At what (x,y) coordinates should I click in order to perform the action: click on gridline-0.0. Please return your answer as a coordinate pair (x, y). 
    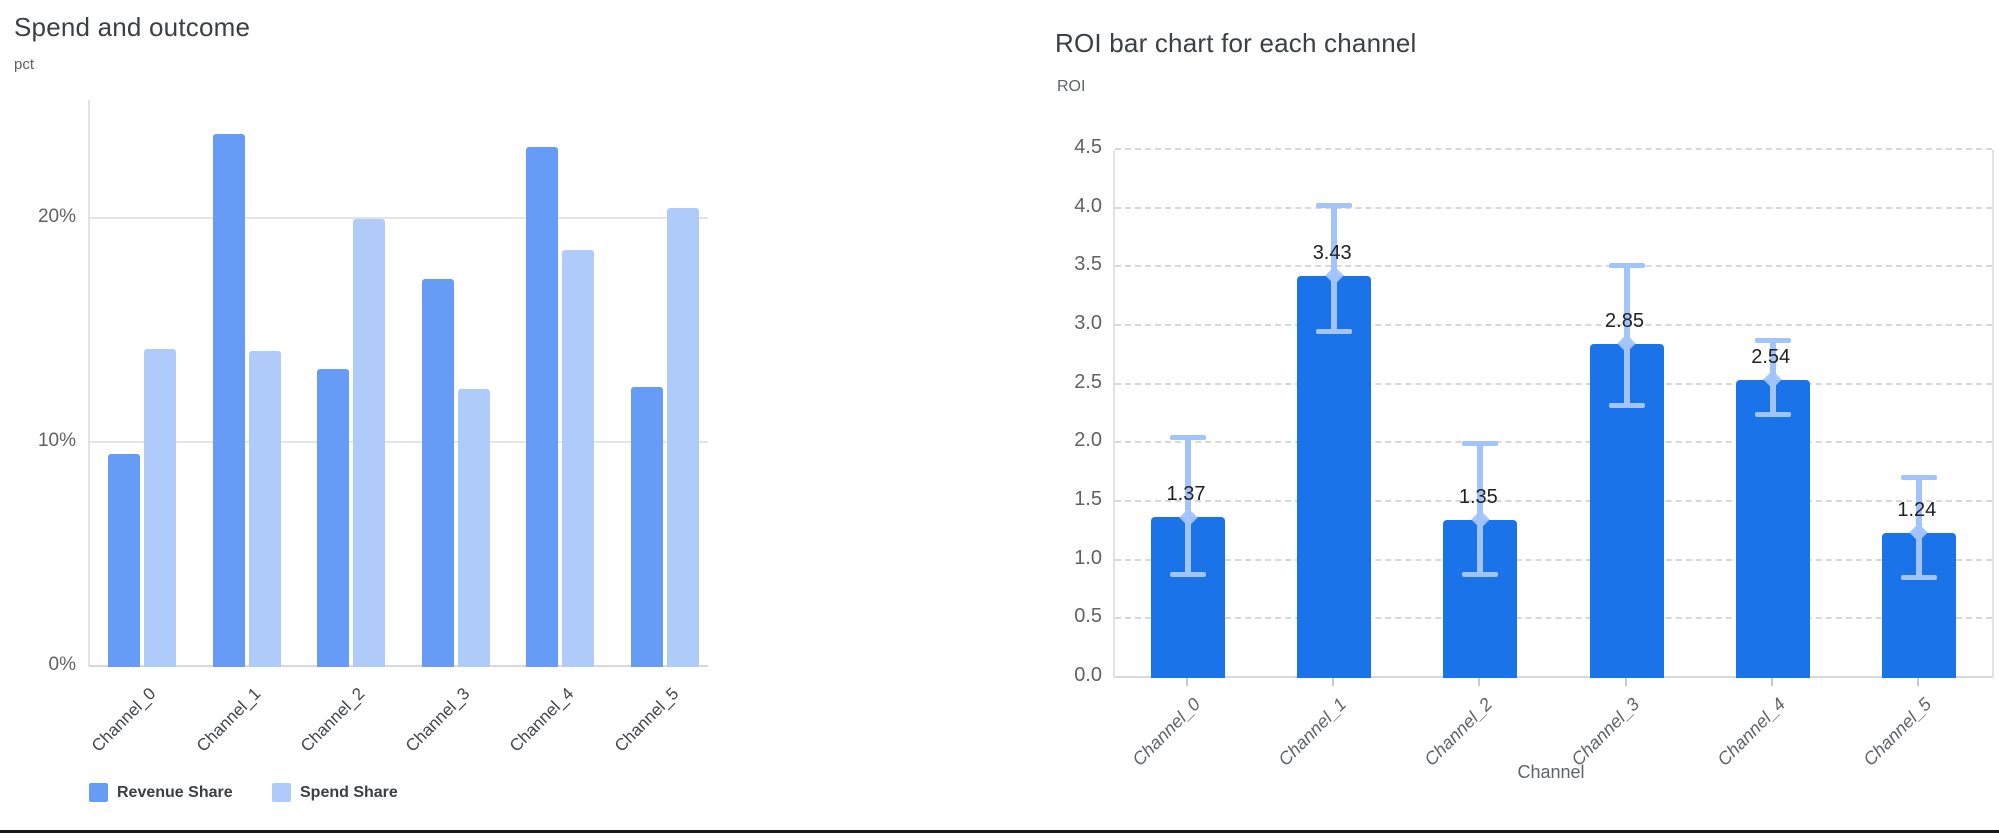
    Looking at the image, I should click on (1553, 677).